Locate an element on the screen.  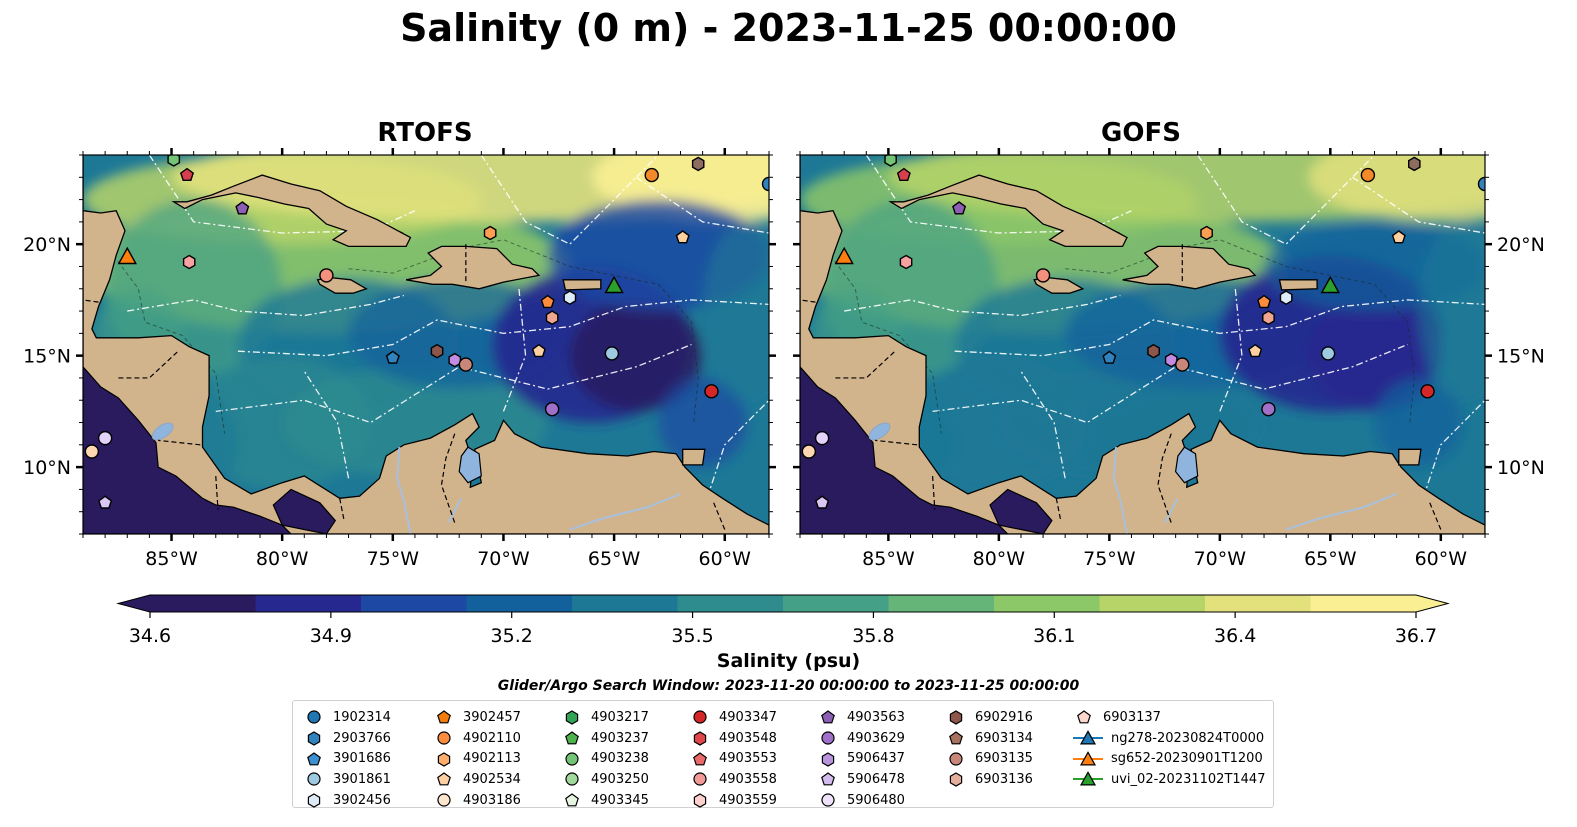
colorbar-label: Salinity (psu) is located at coordinates (788, 661).